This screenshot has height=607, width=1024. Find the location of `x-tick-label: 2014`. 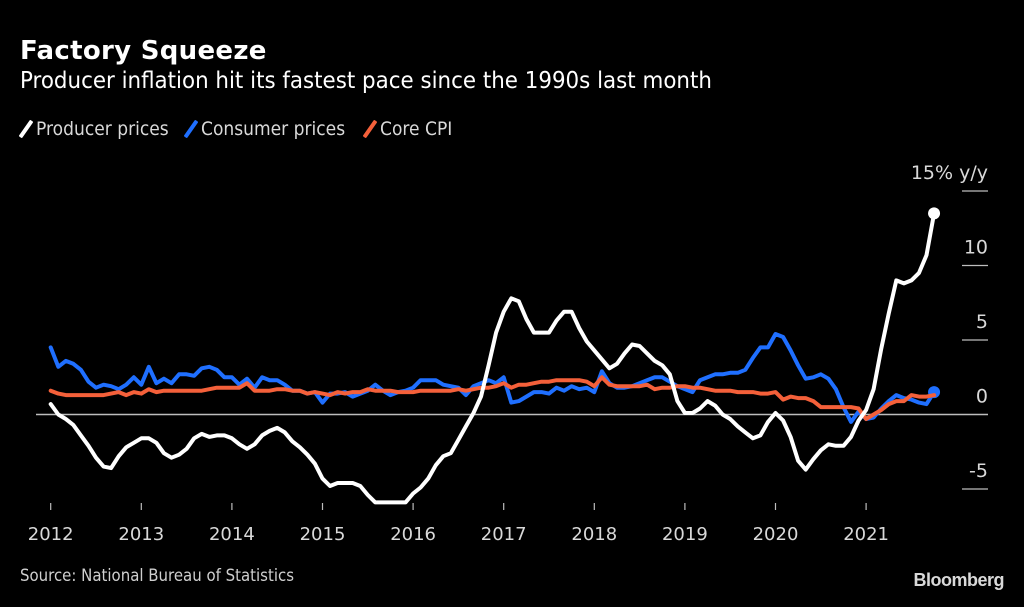

x-tick-label: 2014 is located at coordinates (232, 534).